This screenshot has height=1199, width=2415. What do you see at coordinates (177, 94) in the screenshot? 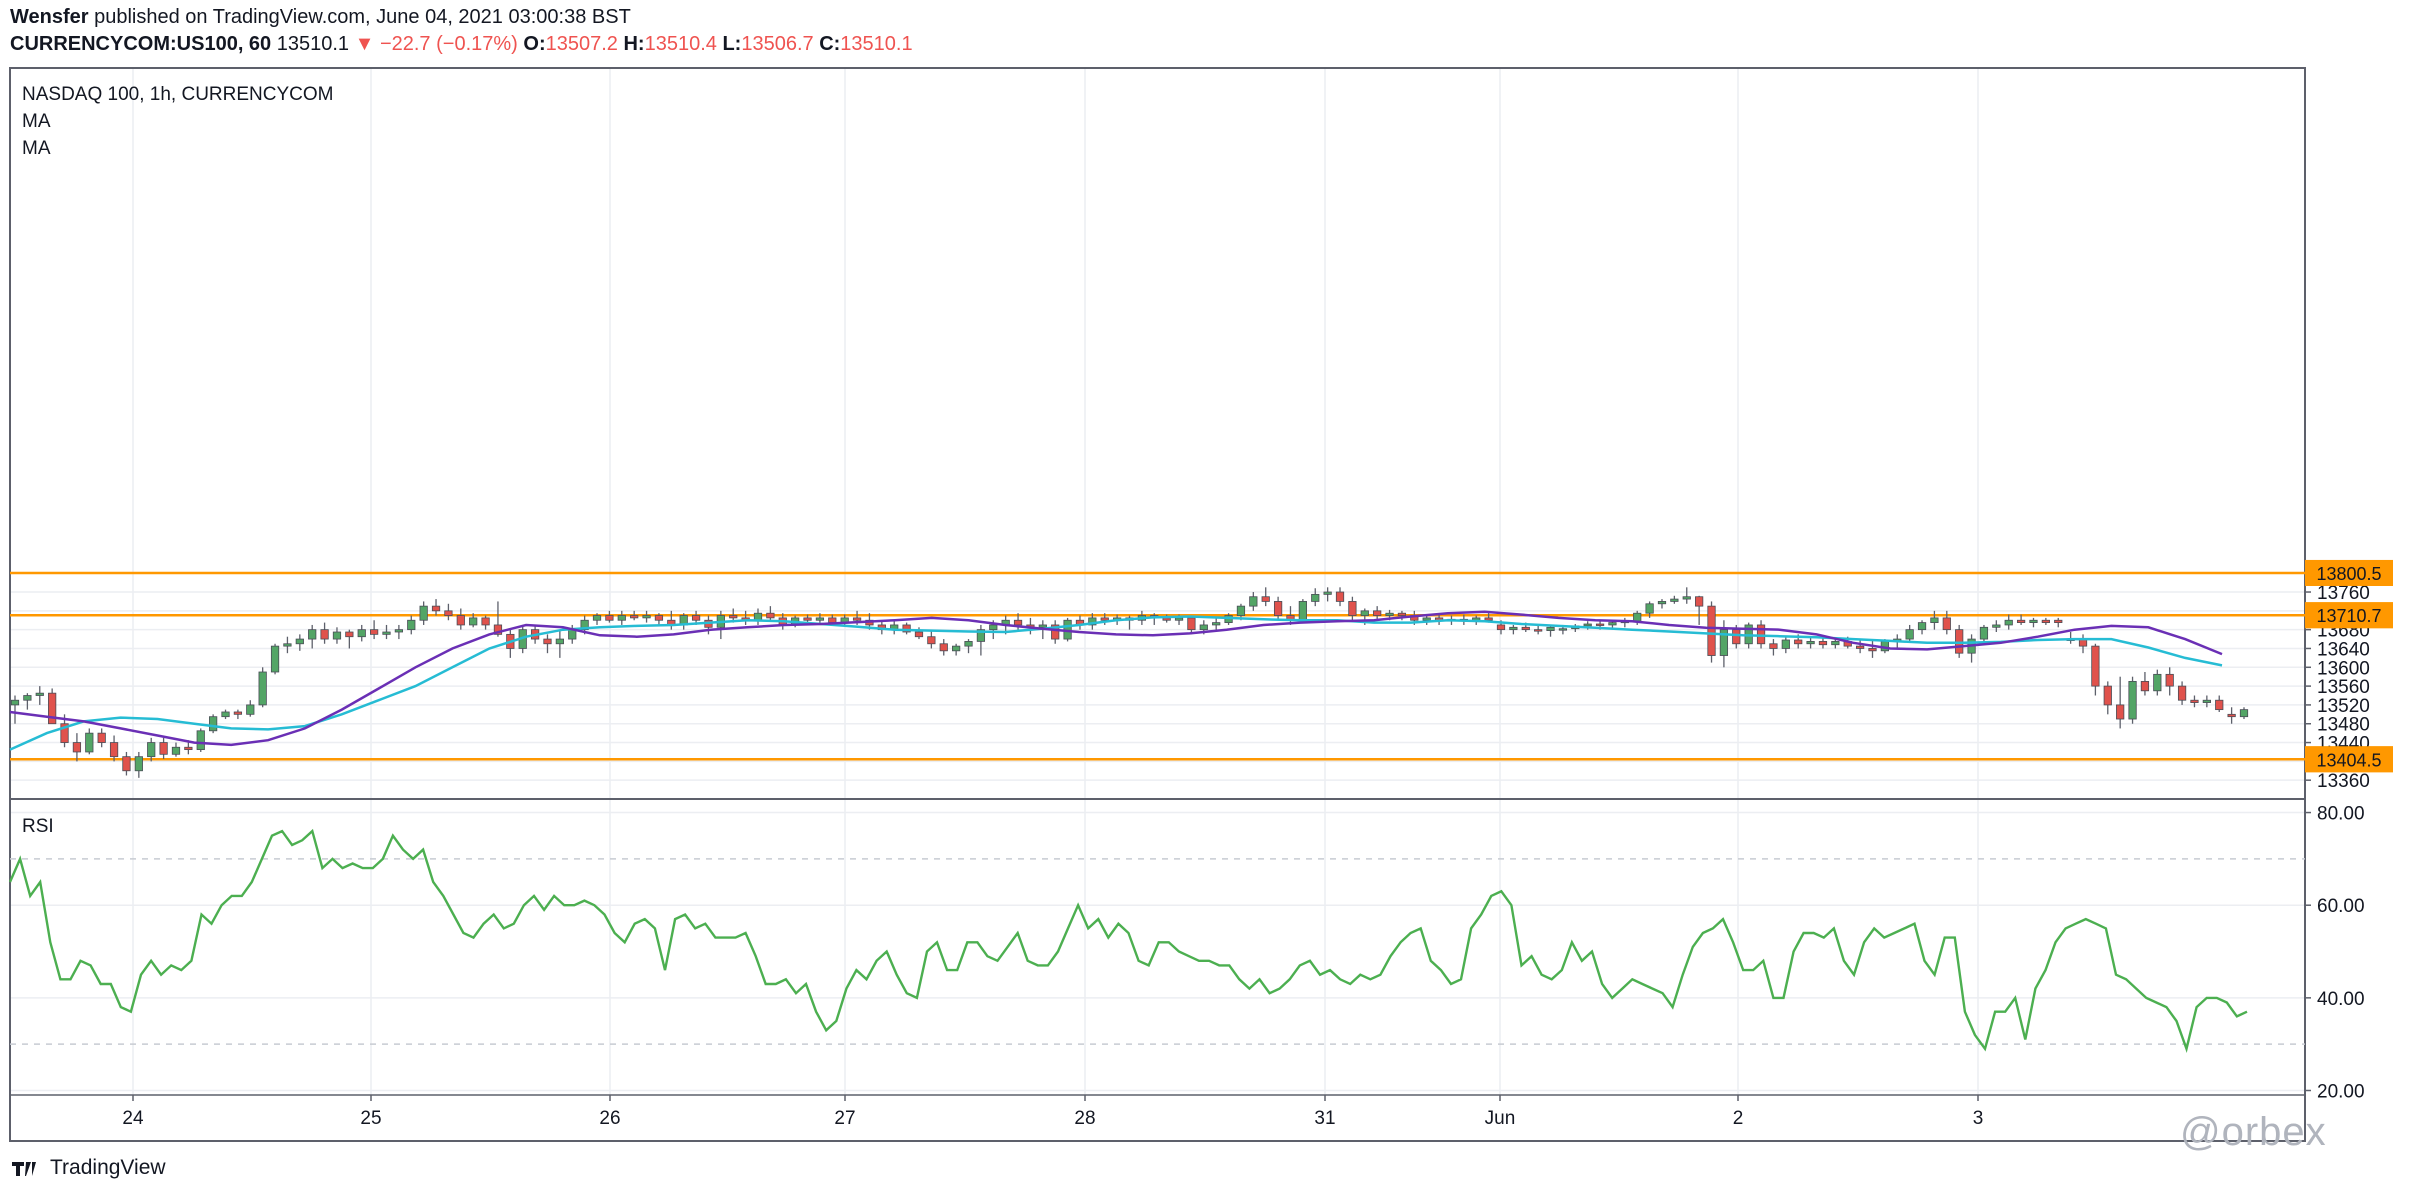
I see `chart-title: NASDAQ 100, 1h, CURRENCYCOM` at bounding box center [177, 94].